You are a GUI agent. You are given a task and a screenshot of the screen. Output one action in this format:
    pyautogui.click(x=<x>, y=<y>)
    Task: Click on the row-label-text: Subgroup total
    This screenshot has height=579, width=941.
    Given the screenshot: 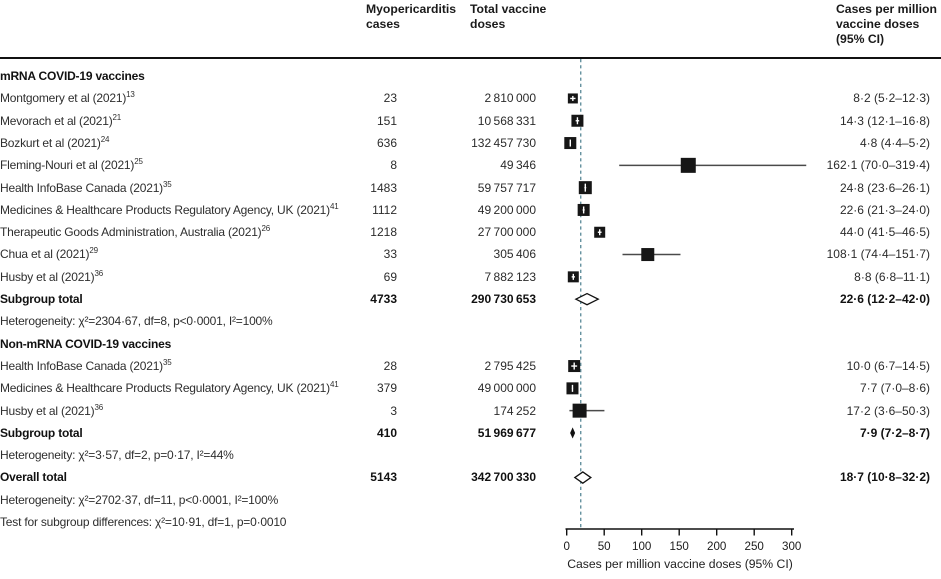 What is the action you would take?
    pyautogui.click(x=41, y=432)
    